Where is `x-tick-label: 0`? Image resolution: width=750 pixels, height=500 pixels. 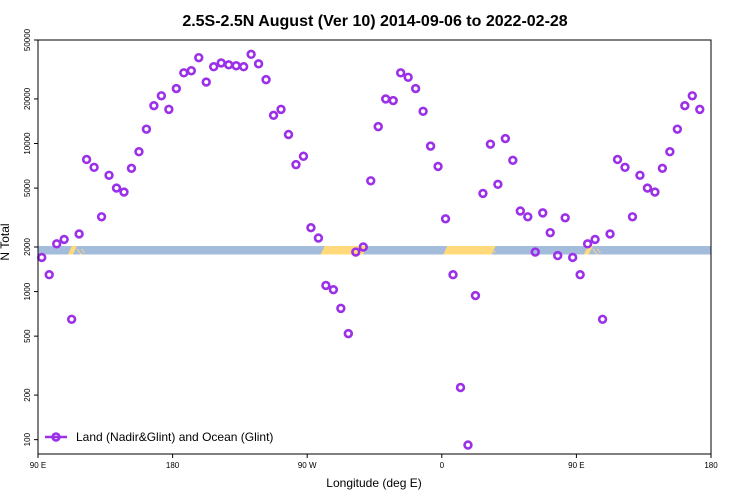
x-tick-label: 0 is located at coordinates (442, 465).